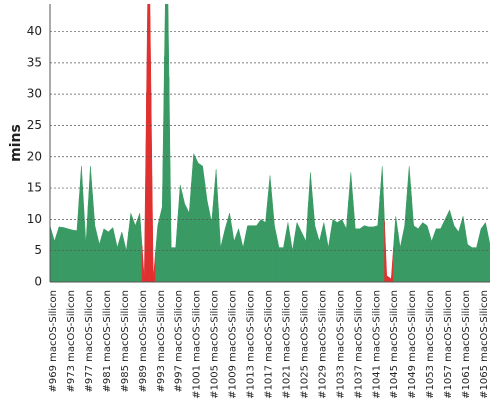 Image resolution: width=500 pixels, height=400 pixels. Describe the element at coordinates (233, 344) in the screenshot. I see `x-tick-label: #1009 macOS-Silicon` at that location.